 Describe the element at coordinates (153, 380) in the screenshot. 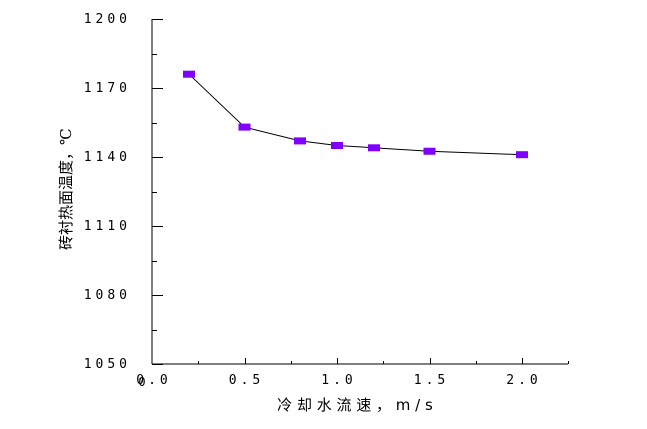

I see `x-tick-label: 0.0` at that location.